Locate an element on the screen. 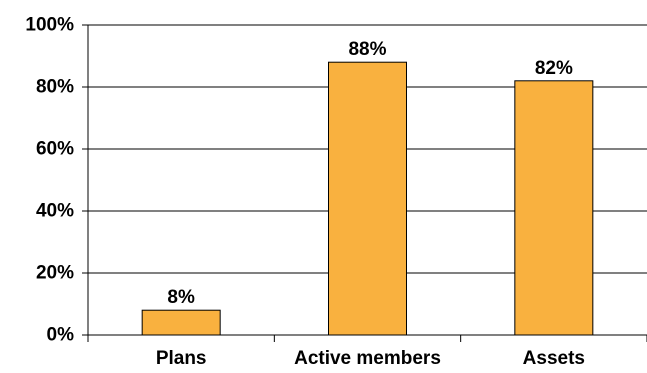  x-category-label: Active members is located at coordinates (367, 358).